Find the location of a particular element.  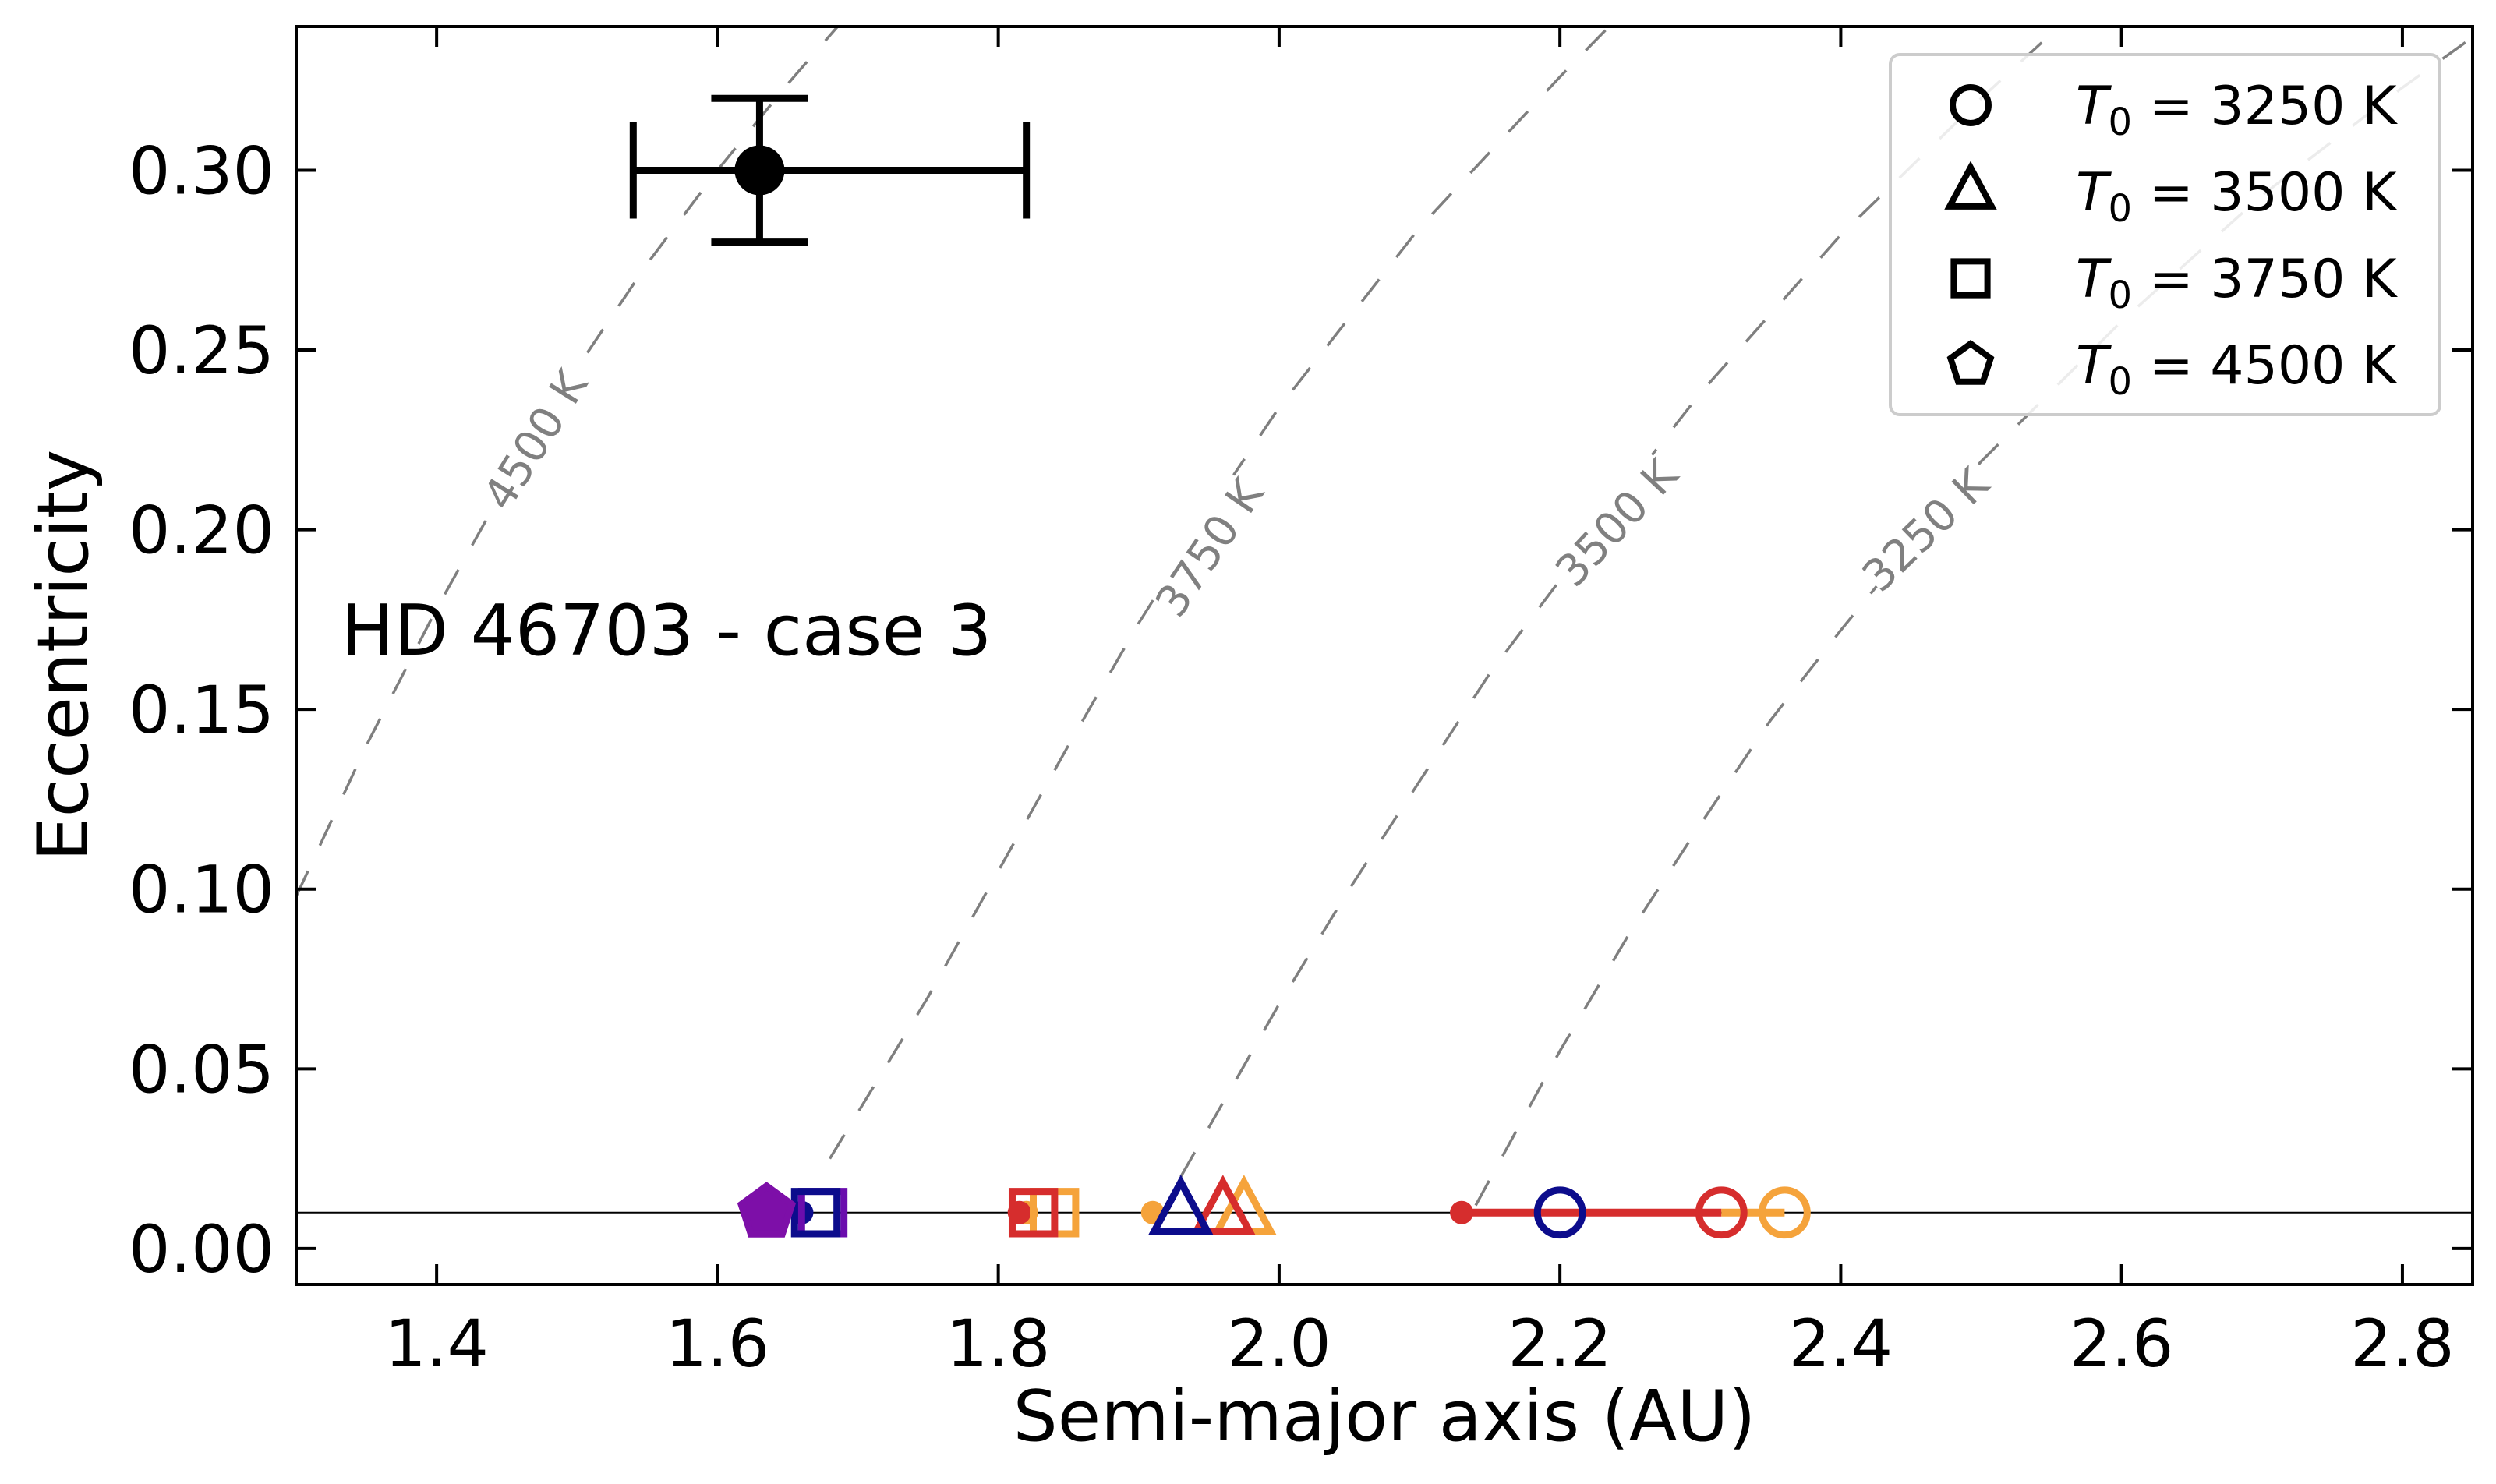

observed-point is located at coordinates (830, 170).